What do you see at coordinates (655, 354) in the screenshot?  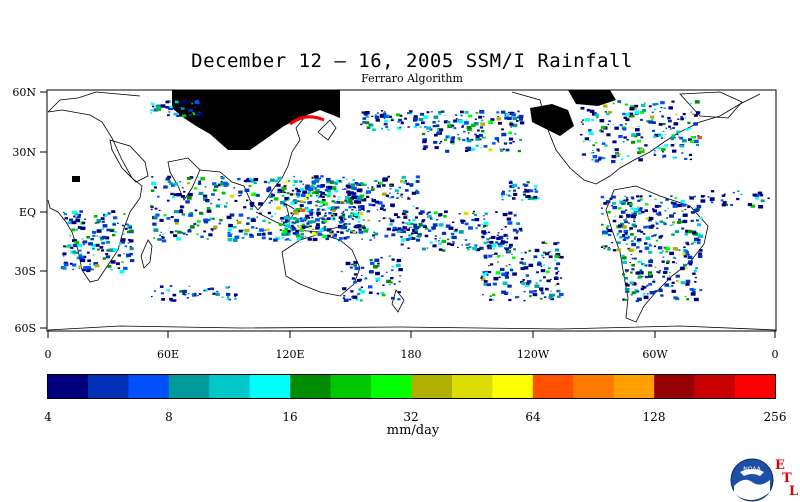 I see `lon-label-60w: 60W` at bounding box center [655, 354].